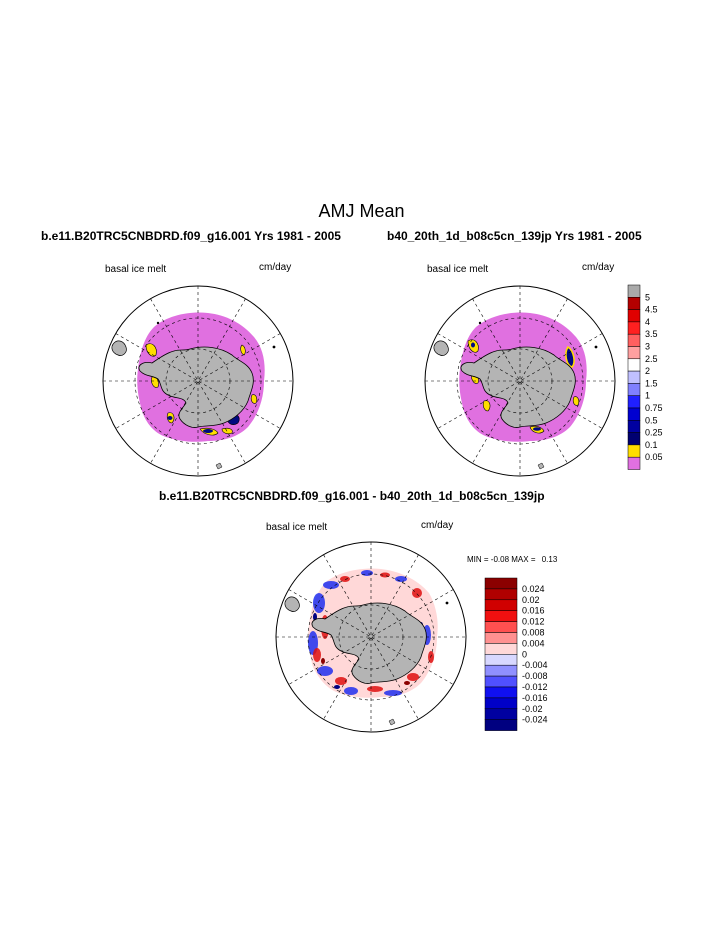 Image resolution: width=723 pixels, height=935 pixels. What do you see at coordinates (533, 633) in the screenshot?
I see `diff-colorbar-tick-label: 0.008` at bounding box center [533, 633].